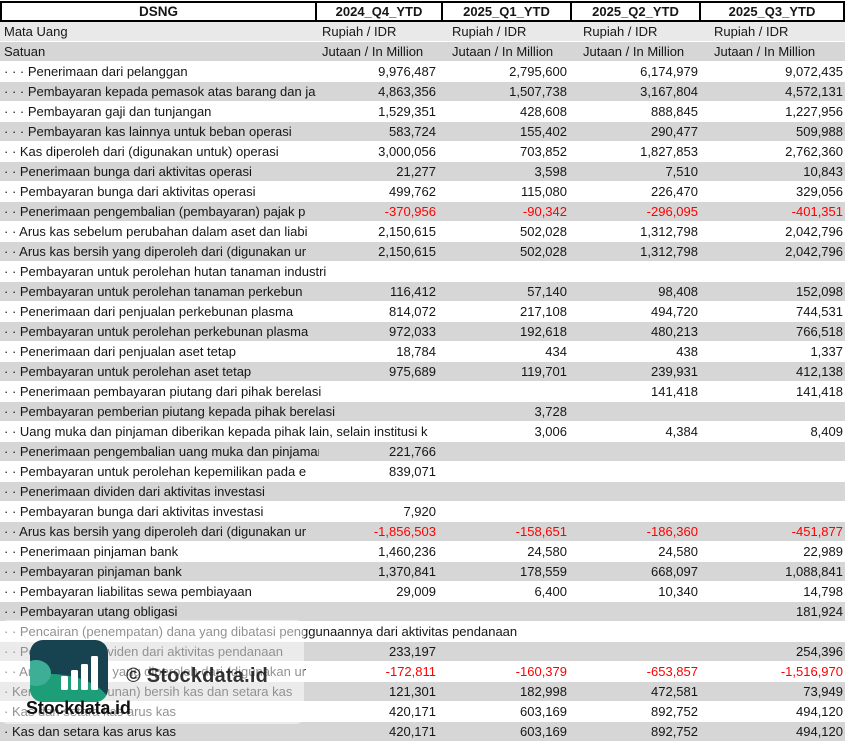 This screenshot has width=845, height=741. Describe the element at coordinates (407, 91) in the screenshot. I see `cell-value: 4,863,356` at that location.